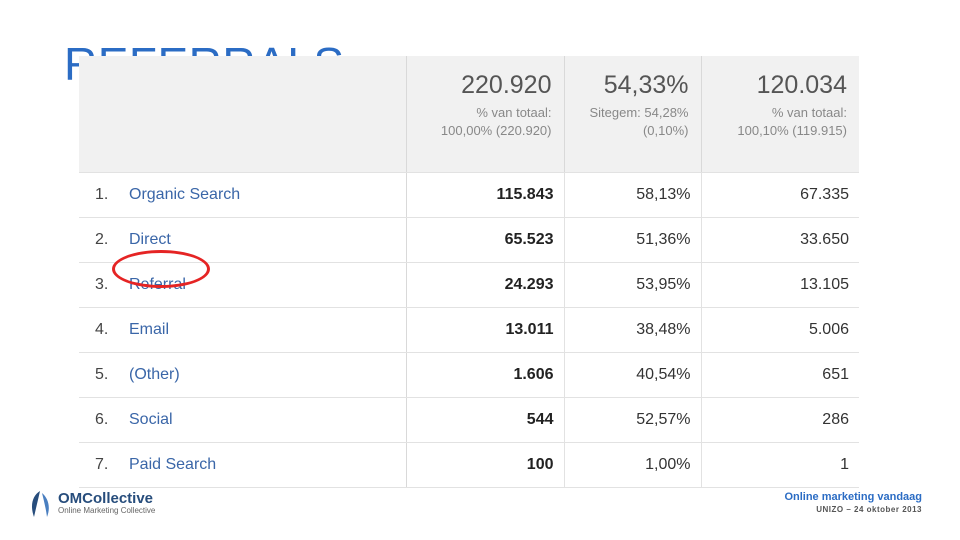 Image resolution: width=960 pixels, height=540 pixels. What do you see at coordinates (632, 420) in the screenshot?
I see `value-b: 52,57%` at bounding box center [632, 420].